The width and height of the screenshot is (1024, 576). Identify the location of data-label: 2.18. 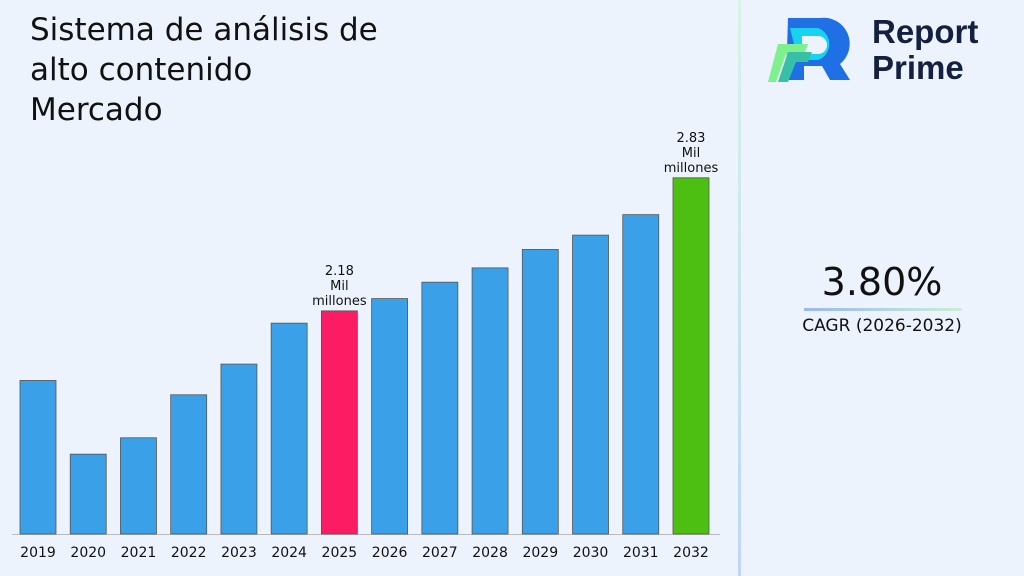
(339, 271).